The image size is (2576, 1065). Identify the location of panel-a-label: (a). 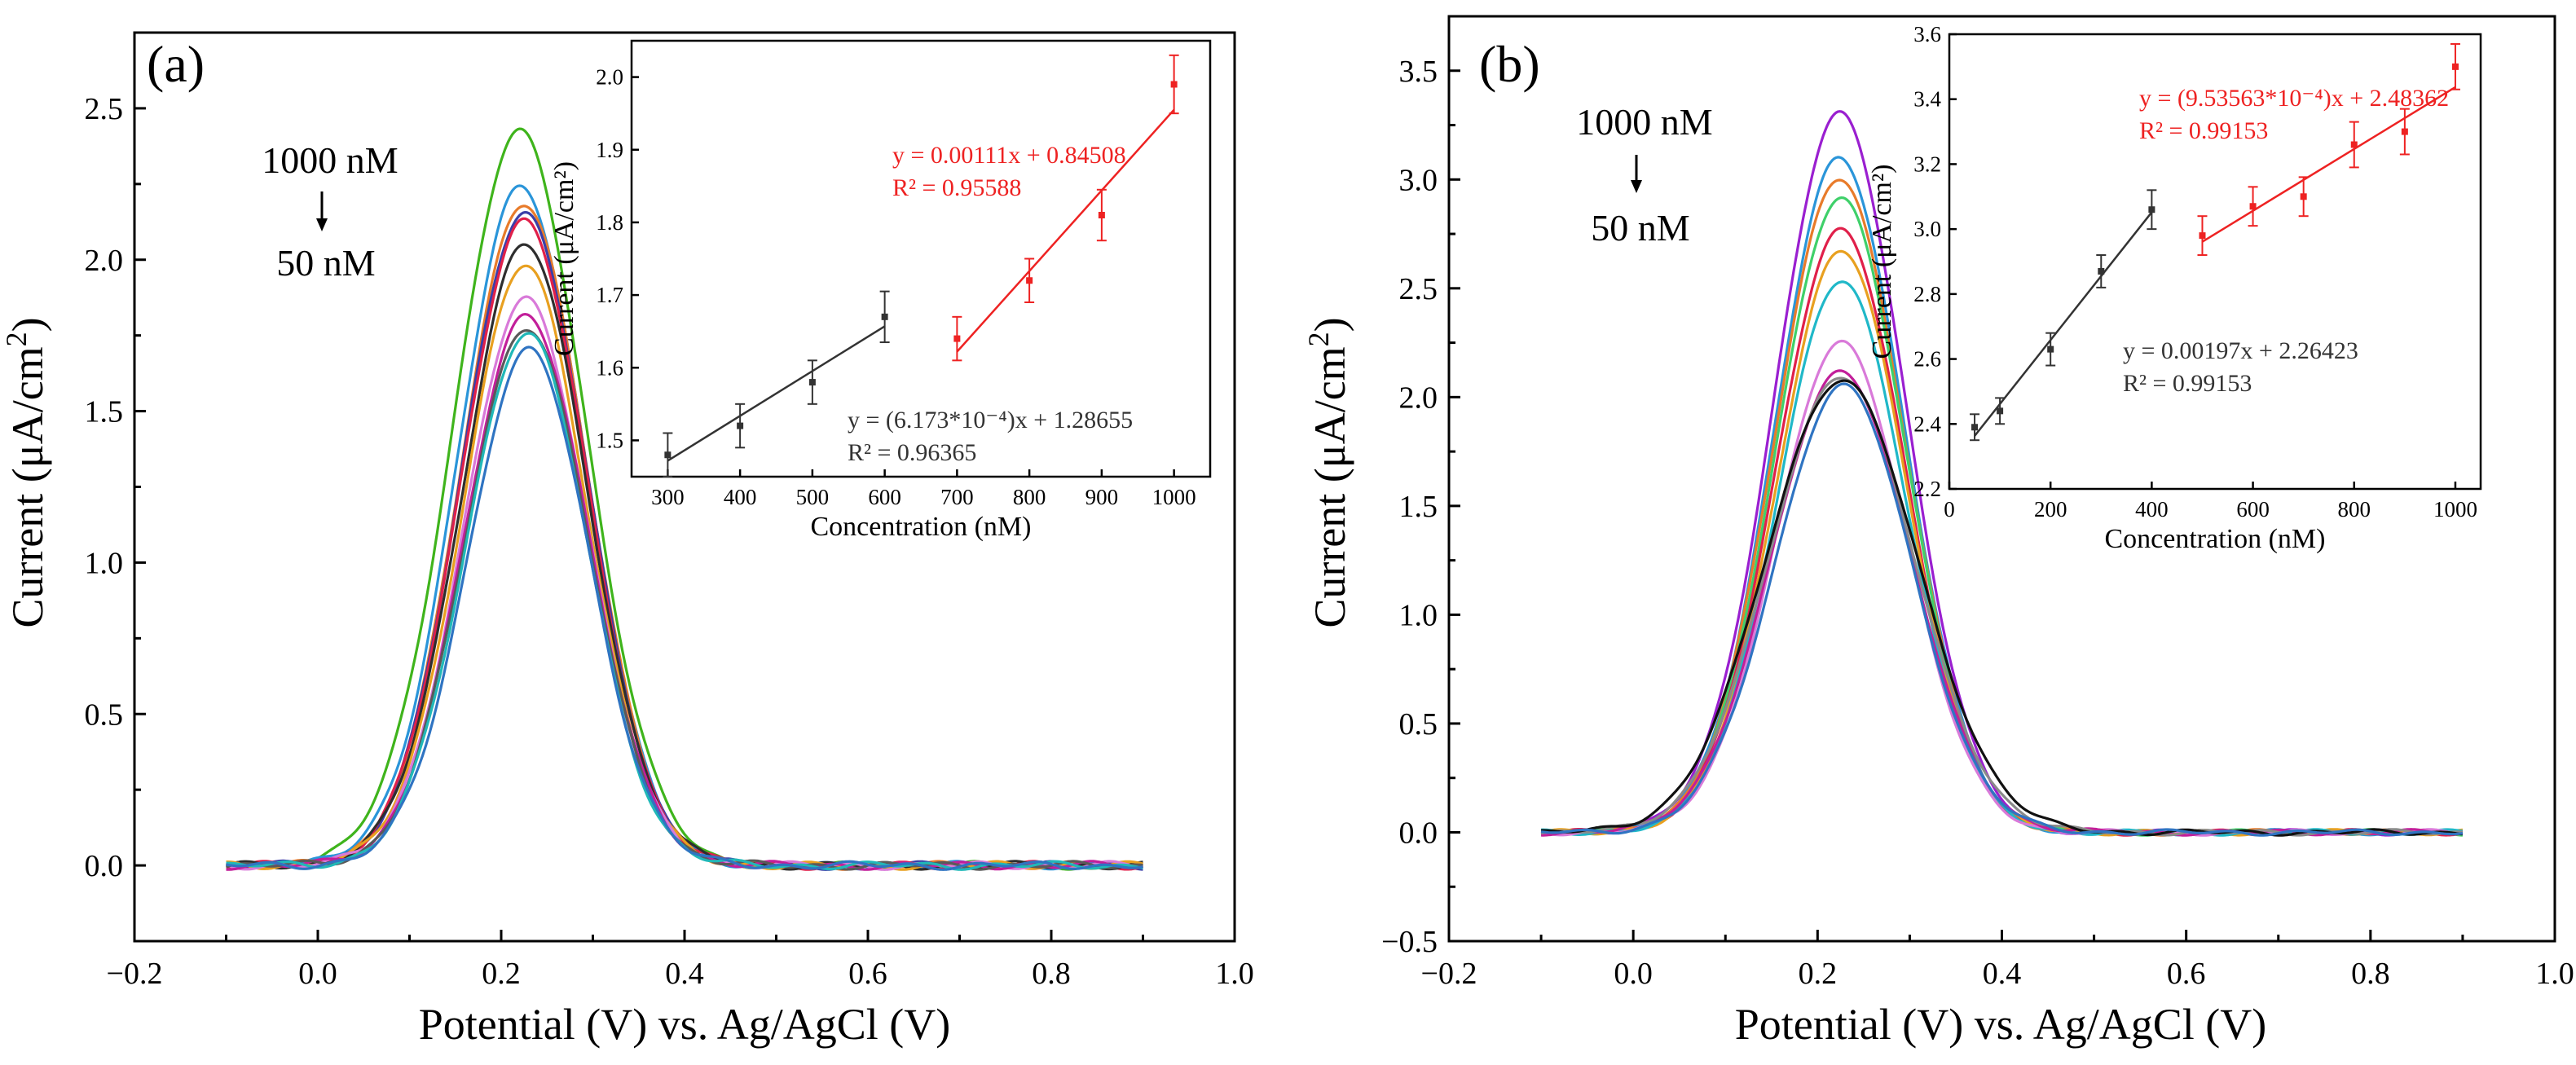
(176, 64).